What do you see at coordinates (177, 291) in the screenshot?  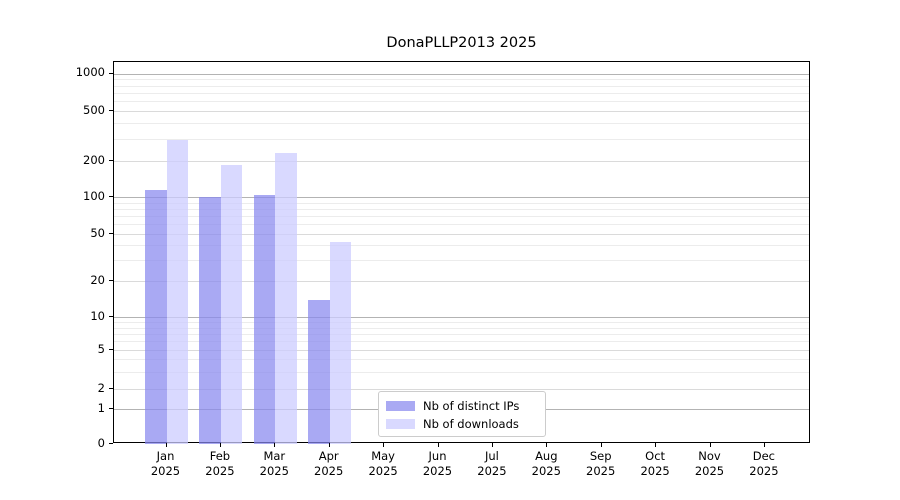 I see `bar-downloads-jan` at bounding box center [177, 291].